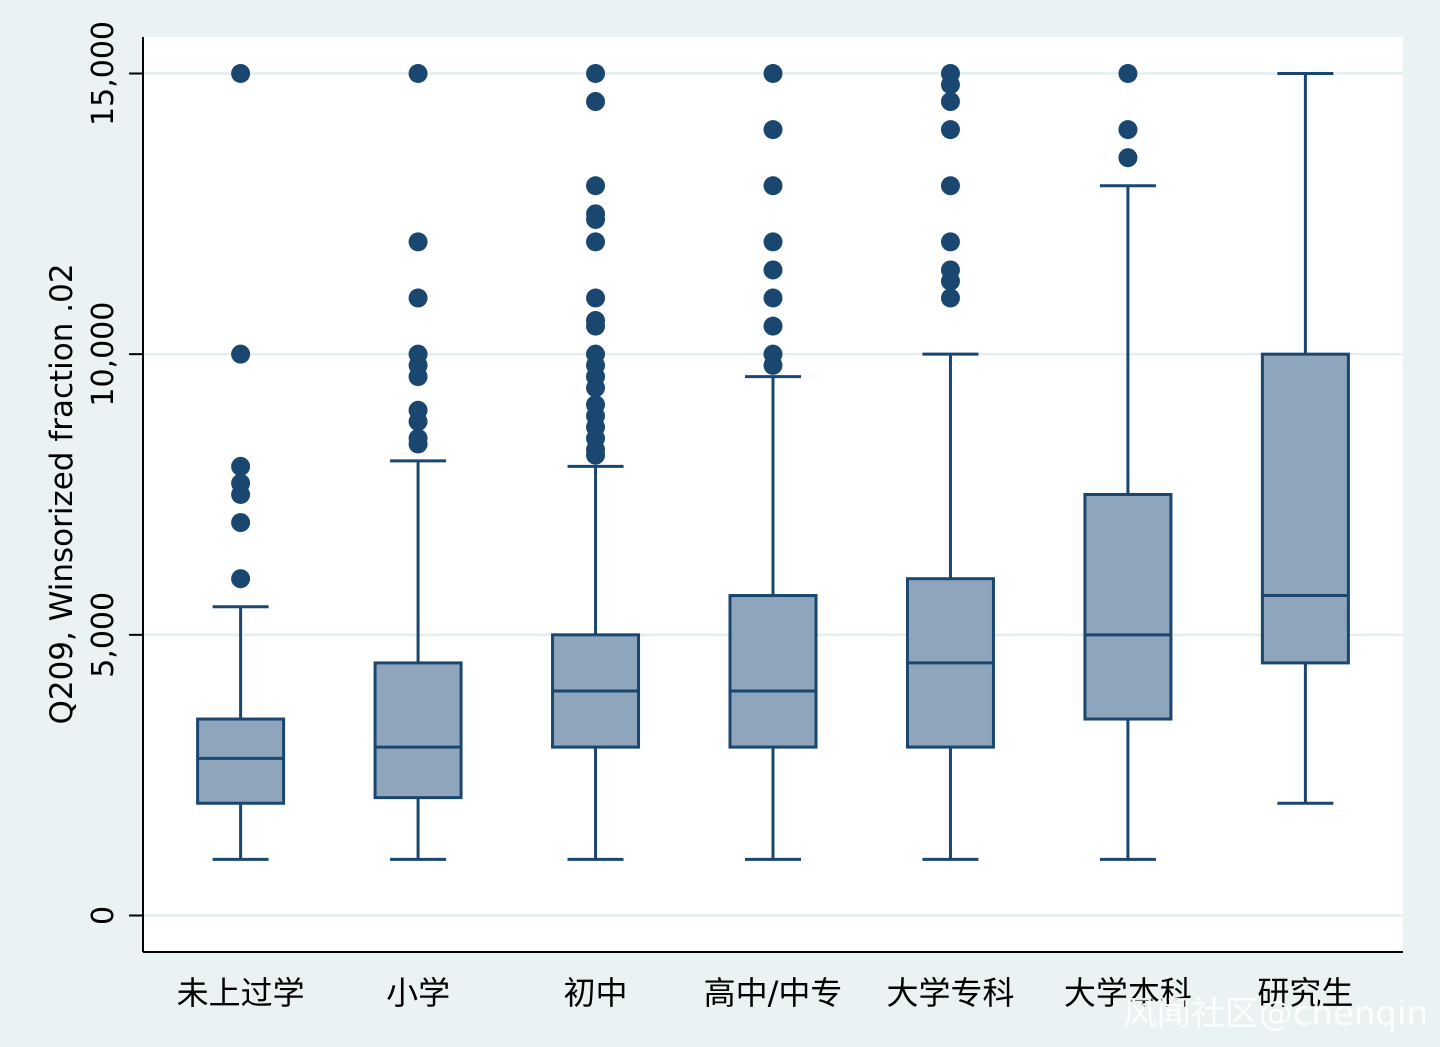  I want to click on y-tick-label: 10,000, so click(103, 354).